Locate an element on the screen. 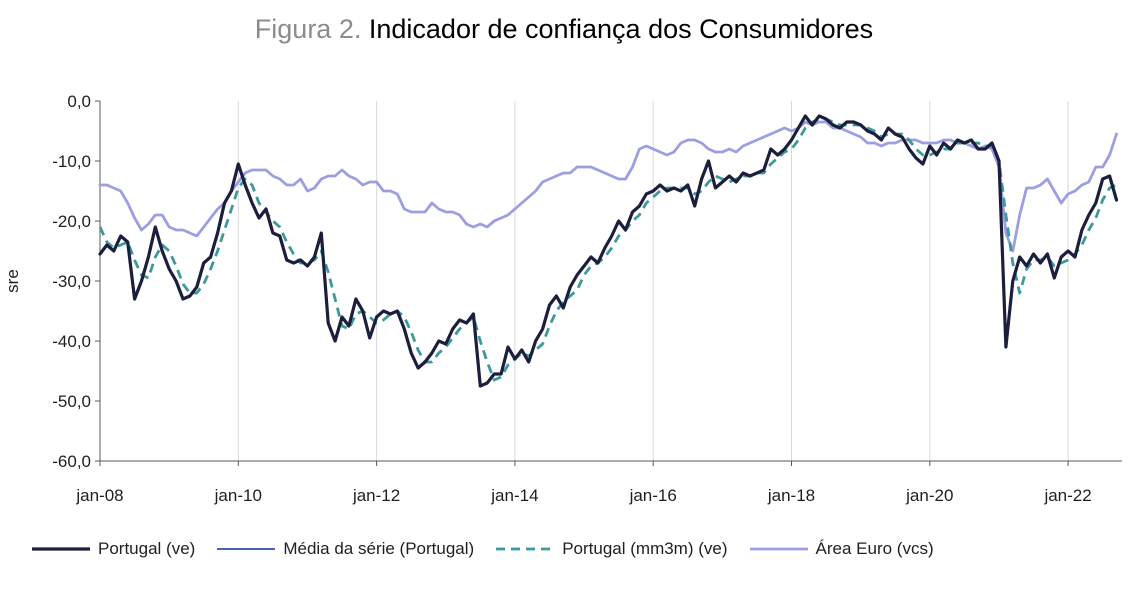 The width and height of the screenshot is (1128, 591). x-tick-label: jan-22 is located at coordinates (1067, 495).